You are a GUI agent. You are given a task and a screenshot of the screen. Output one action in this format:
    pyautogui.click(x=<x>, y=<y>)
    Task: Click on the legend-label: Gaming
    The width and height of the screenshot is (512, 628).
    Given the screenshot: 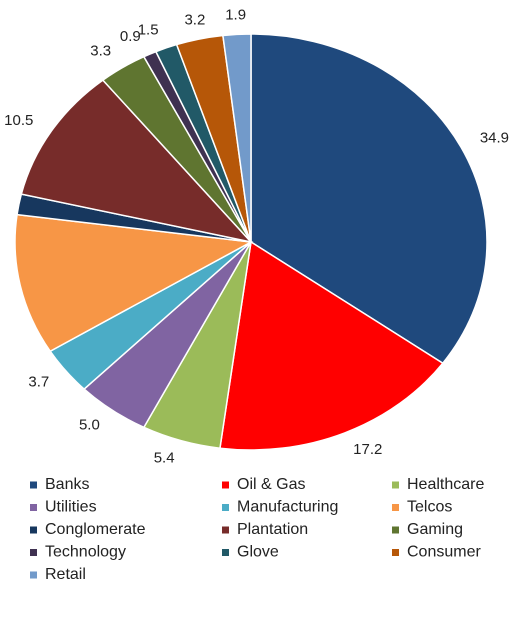 What is the action you would take?
    pyautogui.click(x=435, y=529)
    